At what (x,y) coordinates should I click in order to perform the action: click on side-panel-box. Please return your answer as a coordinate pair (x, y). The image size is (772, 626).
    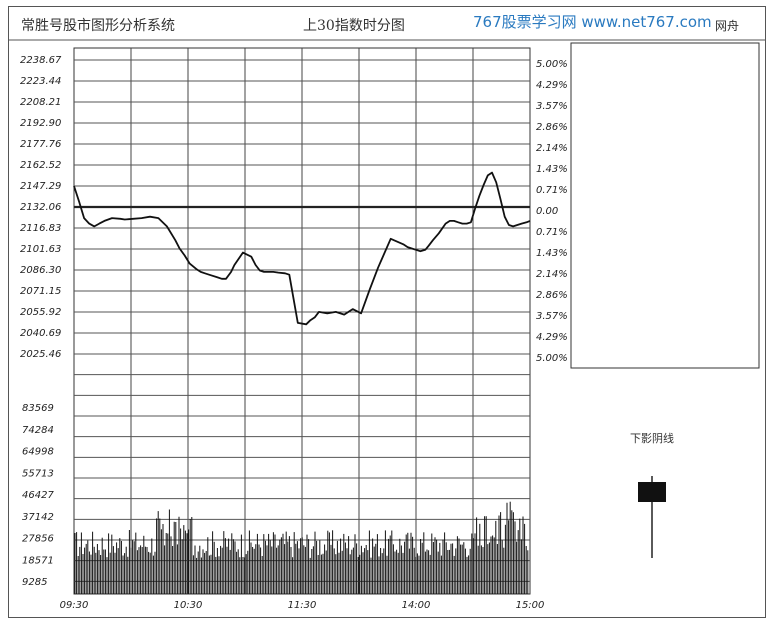
    Looking at the image, I should click on (665, 205).